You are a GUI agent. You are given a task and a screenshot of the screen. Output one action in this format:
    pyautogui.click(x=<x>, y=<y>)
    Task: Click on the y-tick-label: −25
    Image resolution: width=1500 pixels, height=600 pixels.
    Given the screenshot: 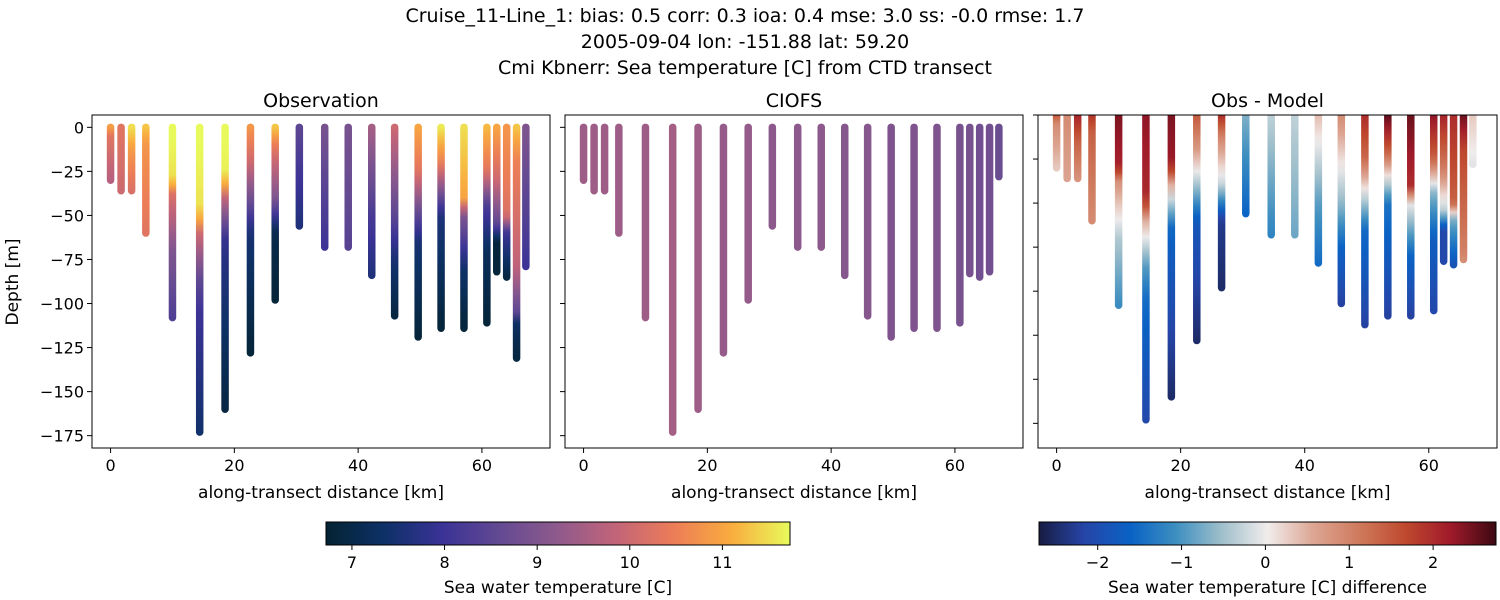 What is the action you would take?
    pyautogui.click(x=67, y=171)
    